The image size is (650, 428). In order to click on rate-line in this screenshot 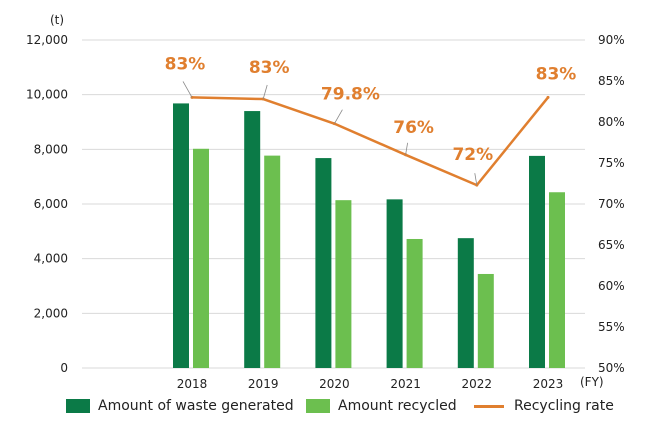, I will do `click(370, 141)`.